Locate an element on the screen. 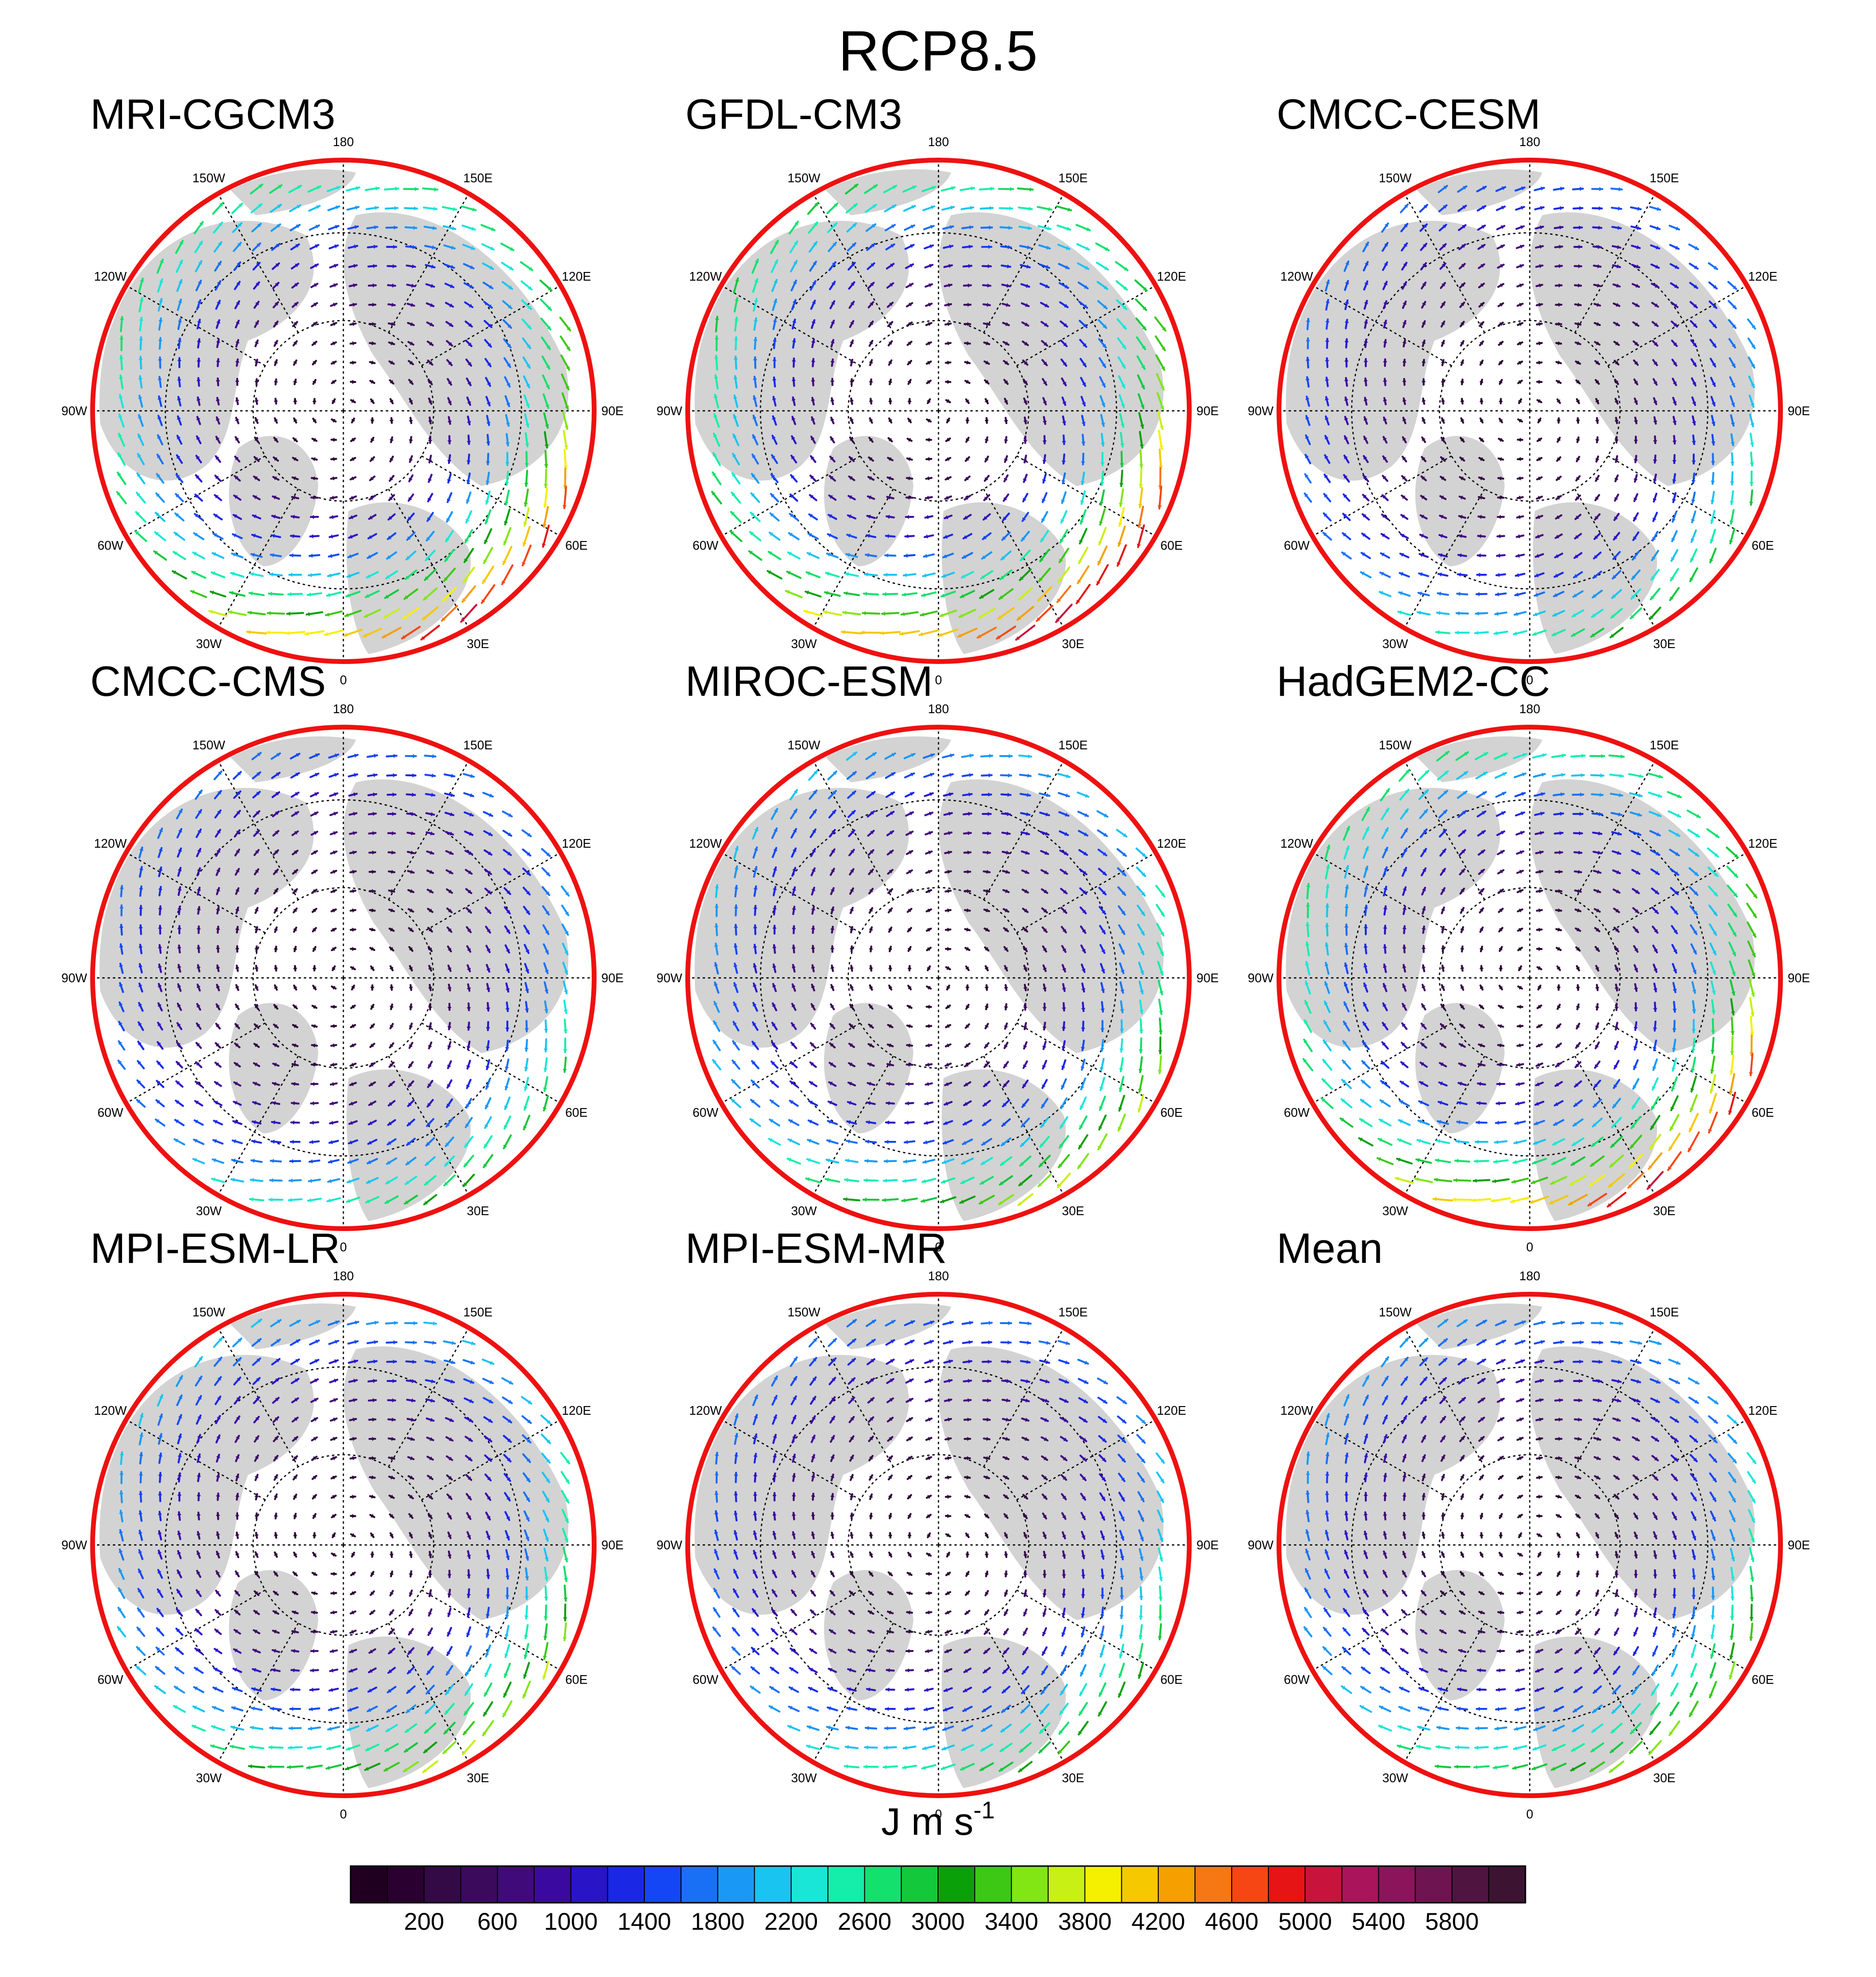 This screenshot has height=1977, width=1876. longitude-label: 120E is located at coordinates (1763, 844).